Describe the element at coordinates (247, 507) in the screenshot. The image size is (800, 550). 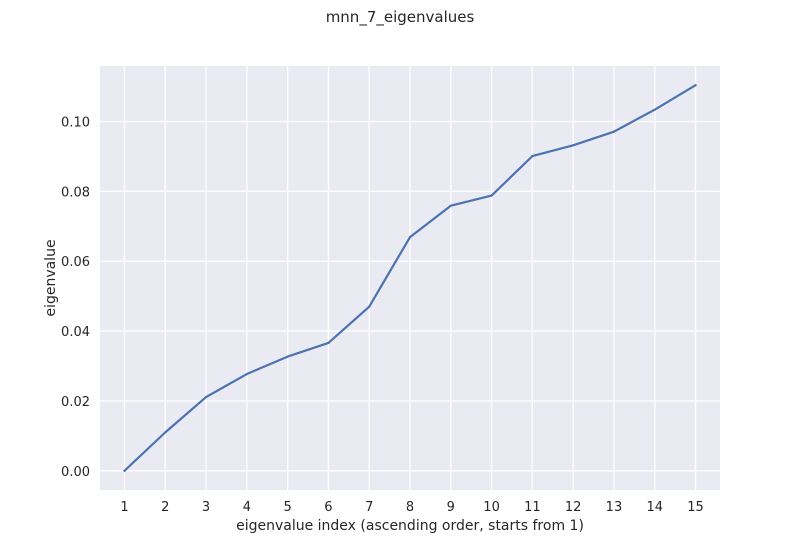
I see `x-tick-label: 4` at that location.